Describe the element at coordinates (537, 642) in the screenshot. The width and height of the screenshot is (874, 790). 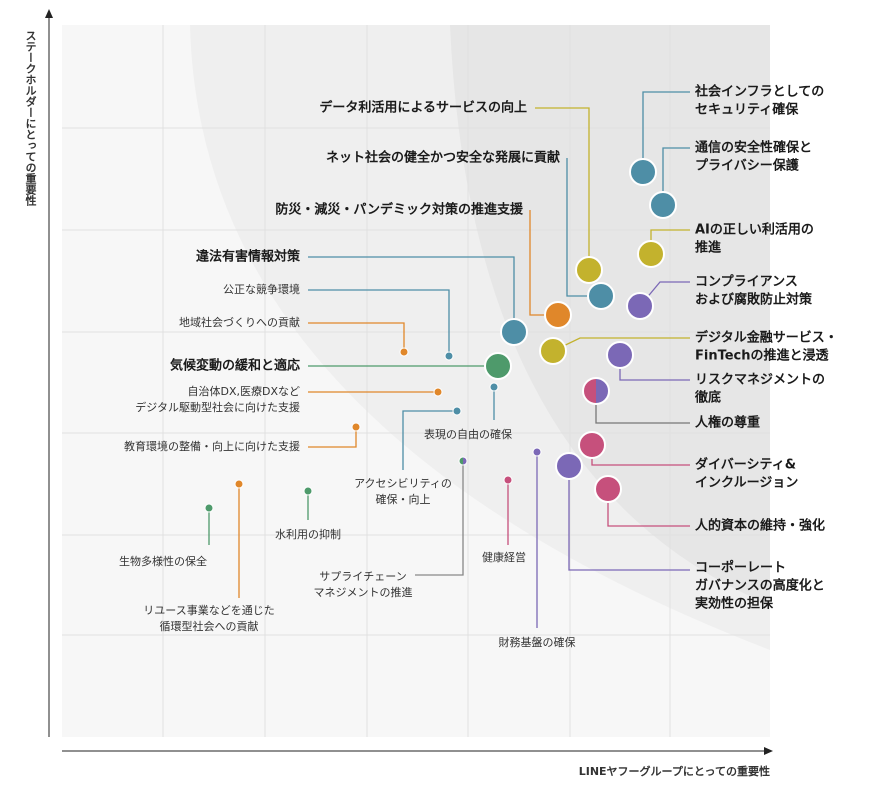
I see `node-label: 財務基盤の確保` at that location.